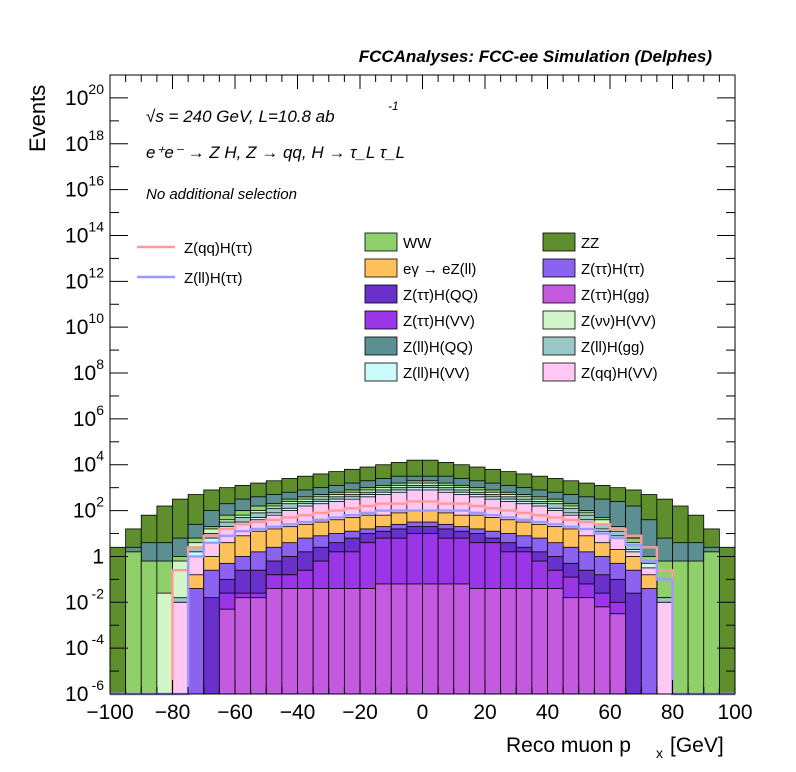  Describe the element at coordinates (96, 272) in the screenshot. I see `y-tick-label-exp: 12` at that location.